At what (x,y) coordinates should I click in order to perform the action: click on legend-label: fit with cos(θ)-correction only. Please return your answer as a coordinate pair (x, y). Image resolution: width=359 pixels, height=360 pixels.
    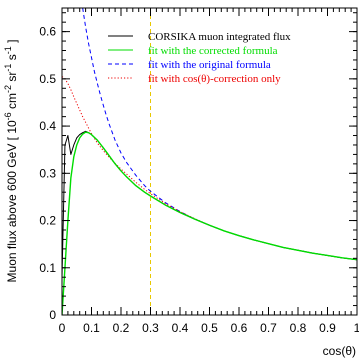
    Looking at the image, I should click on (214, 79).